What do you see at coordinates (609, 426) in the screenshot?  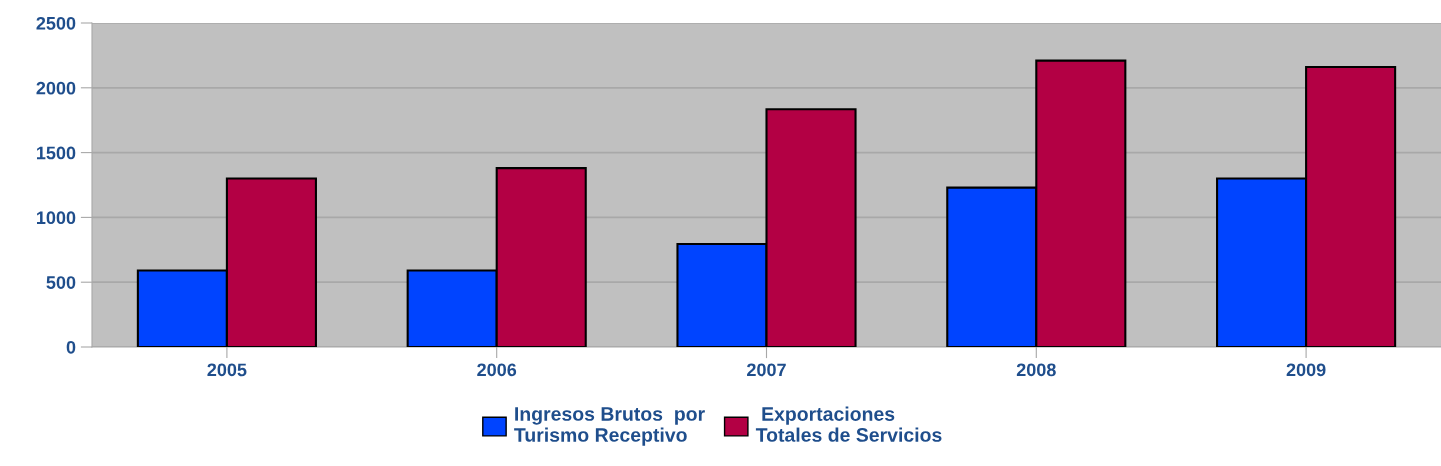 I see `legend-label: Ingresos Brutos por Turismo Receptivo` at bounding box center [609, 426].